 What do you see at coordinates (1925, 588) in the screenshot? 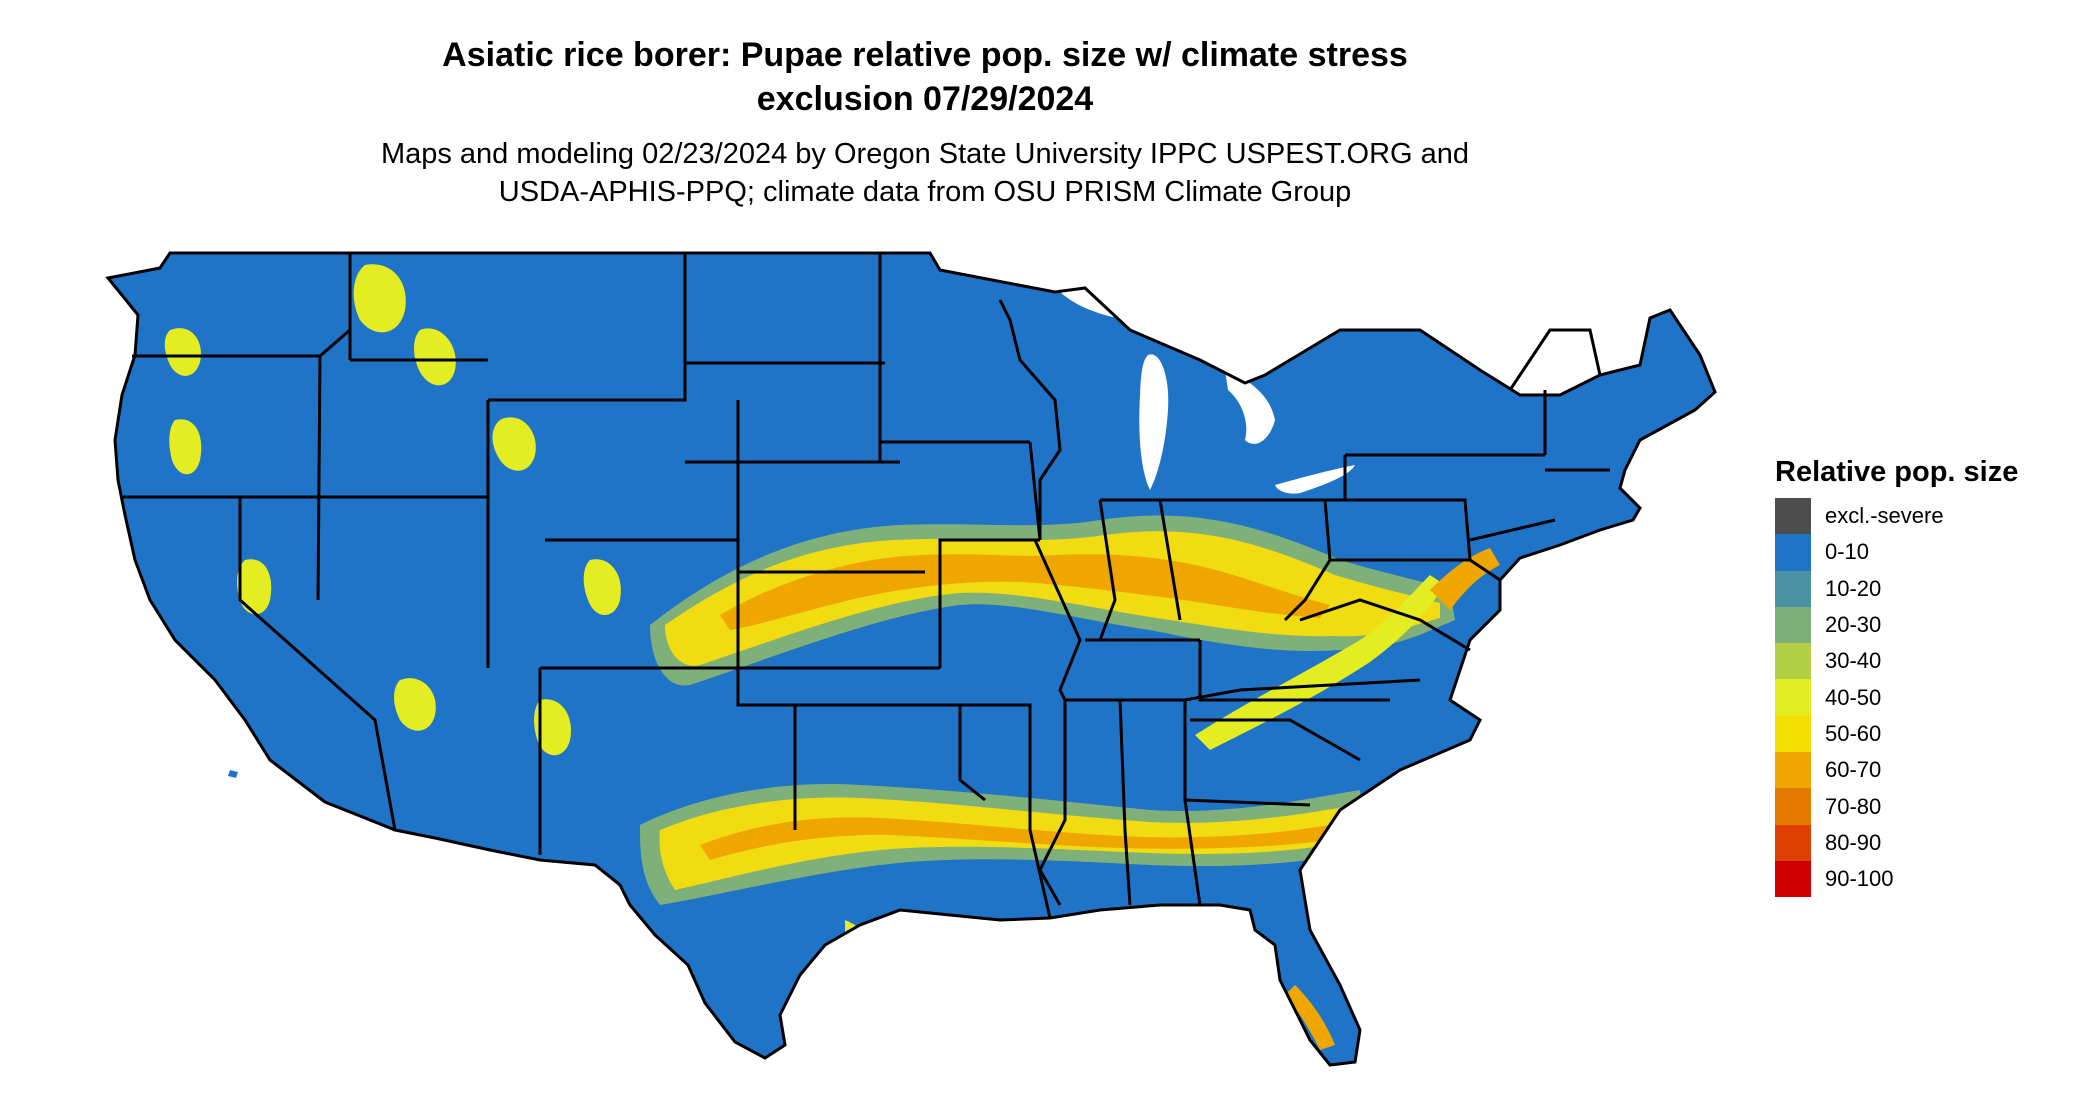
I see `legend-item: 10-20` at bounding box center [1925, 588].